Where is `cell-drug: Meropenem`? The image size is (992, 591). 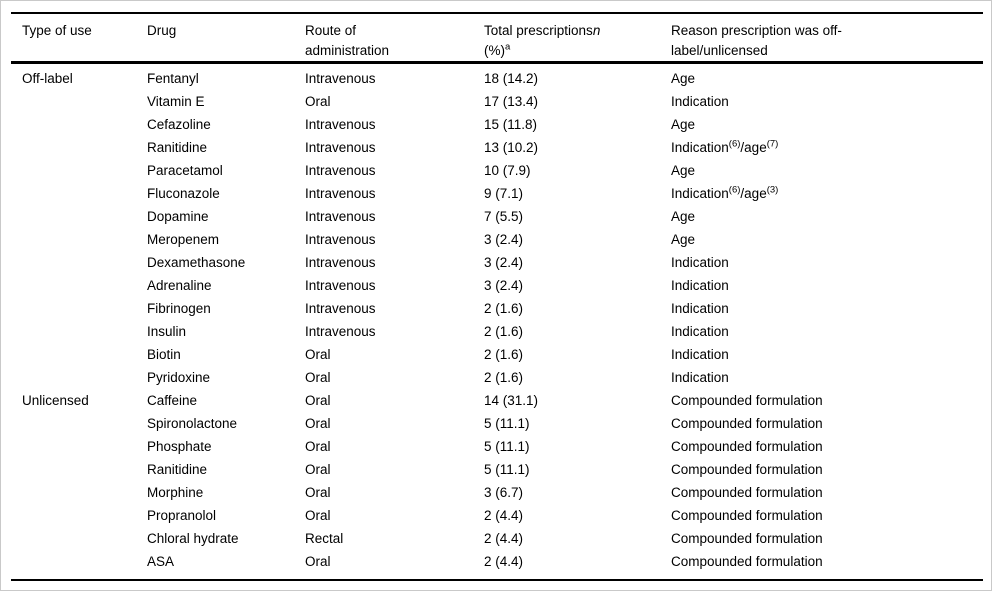
cell-drug: Meropenem is located at coordinates (183, 239).